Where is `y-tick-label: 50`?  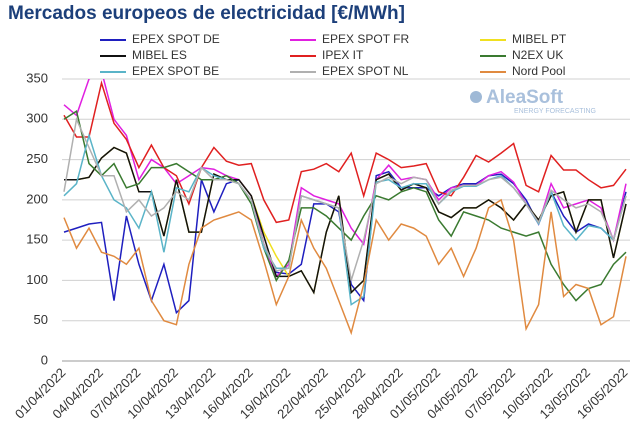
y-tick-label: 50 is located at coordinates (41, 319).